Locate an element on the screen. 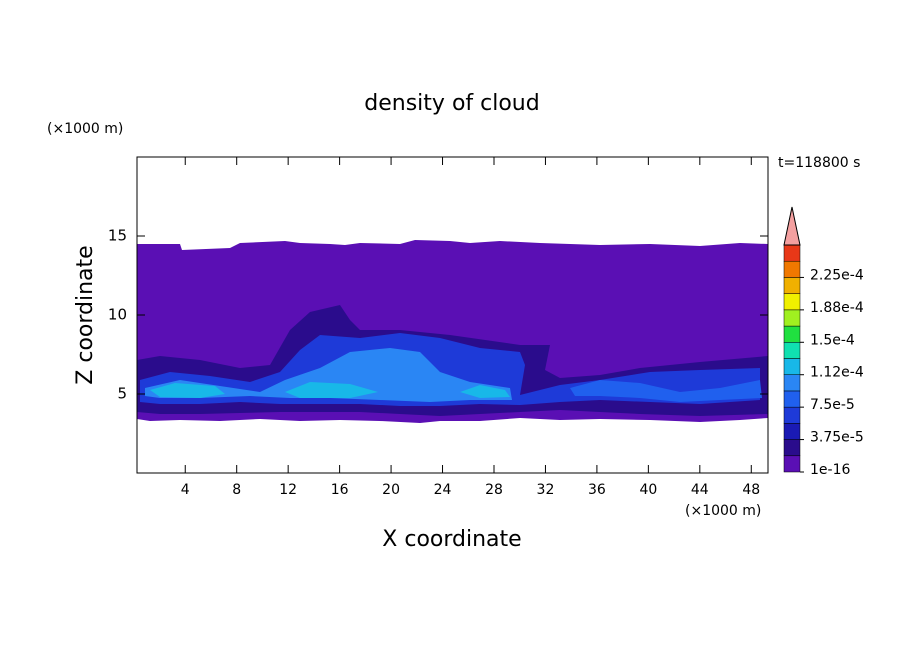  y-tick-label: 15 is located at coordinates (117, 236).